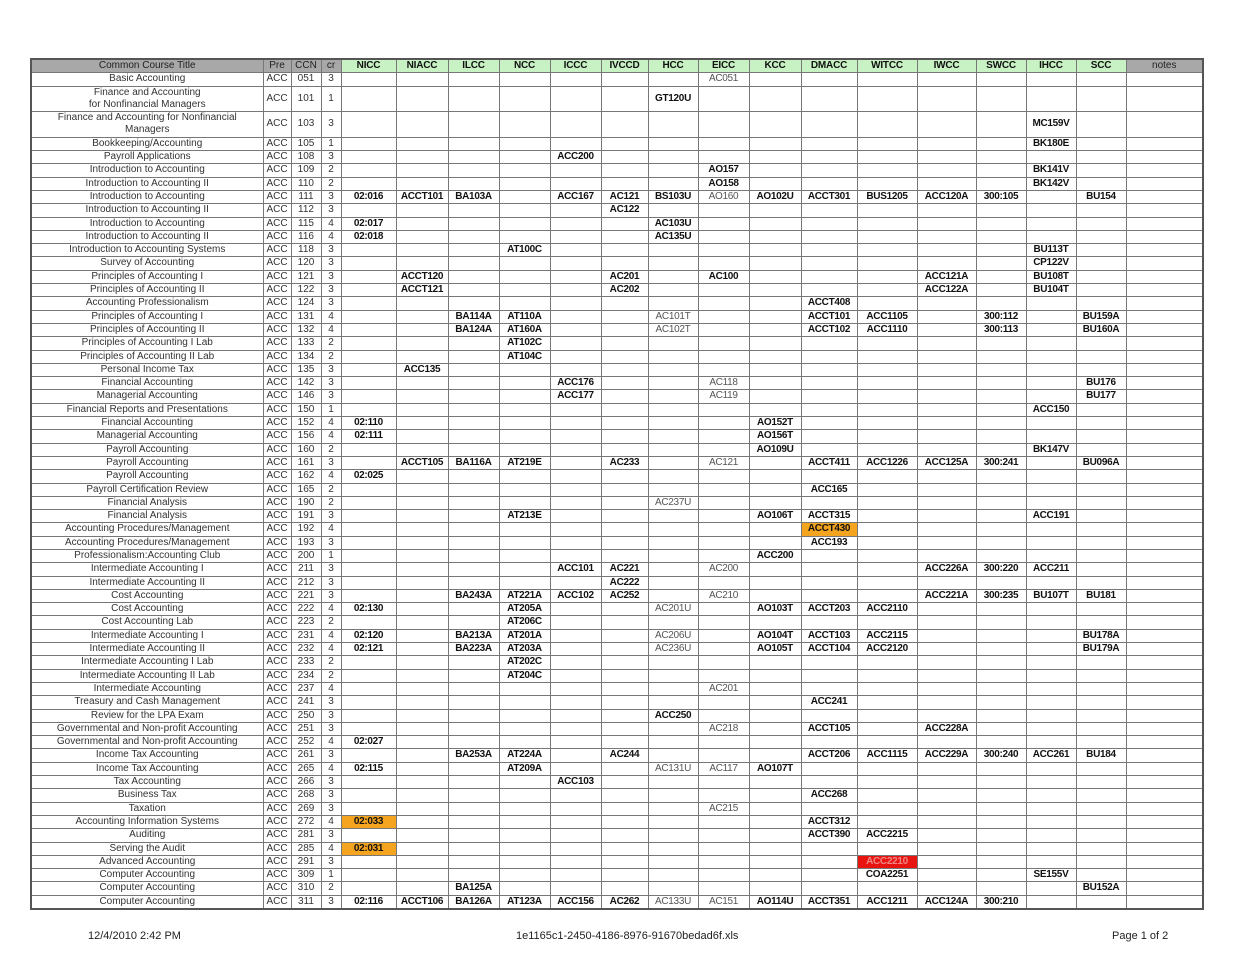 The height and width of the screenshot is (970, 1255). What do you see at coordinates (617, 862) in the screenshot?
I see `table-row: Advanced Accounting ACC 291 3 ACC2210` at bounding box center [617, 862].